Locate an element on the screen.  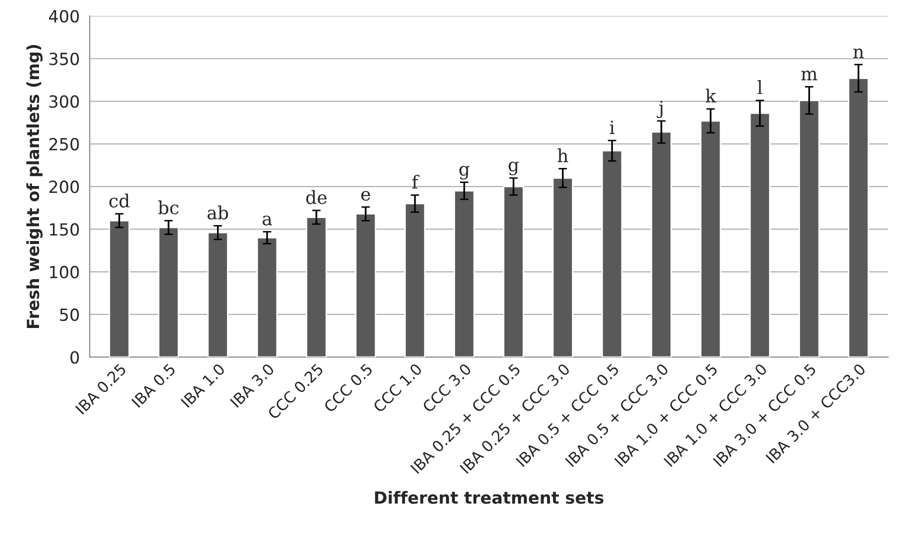
y-tick-label: 300 is located at coordinates (64, 101).